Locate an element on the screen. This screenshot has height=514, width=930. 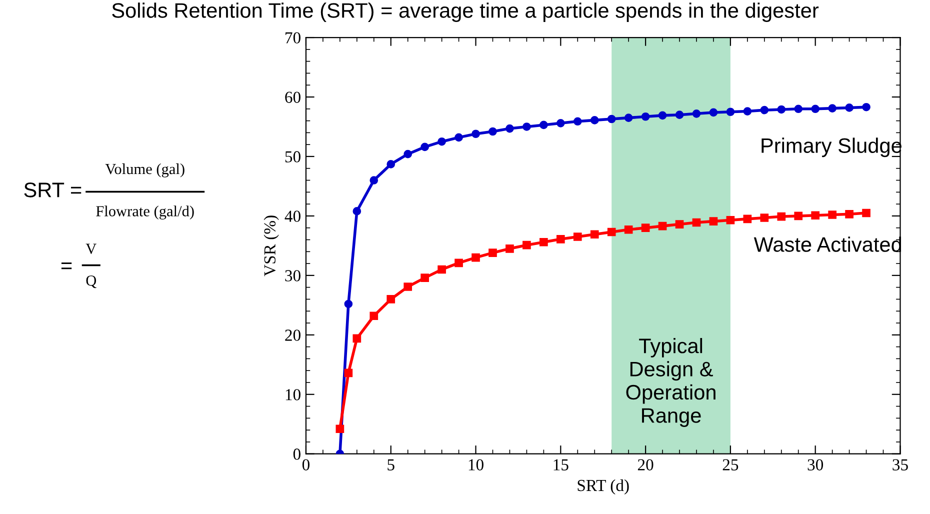
x-tick-label: 10 is located at coordinates (476, 464).